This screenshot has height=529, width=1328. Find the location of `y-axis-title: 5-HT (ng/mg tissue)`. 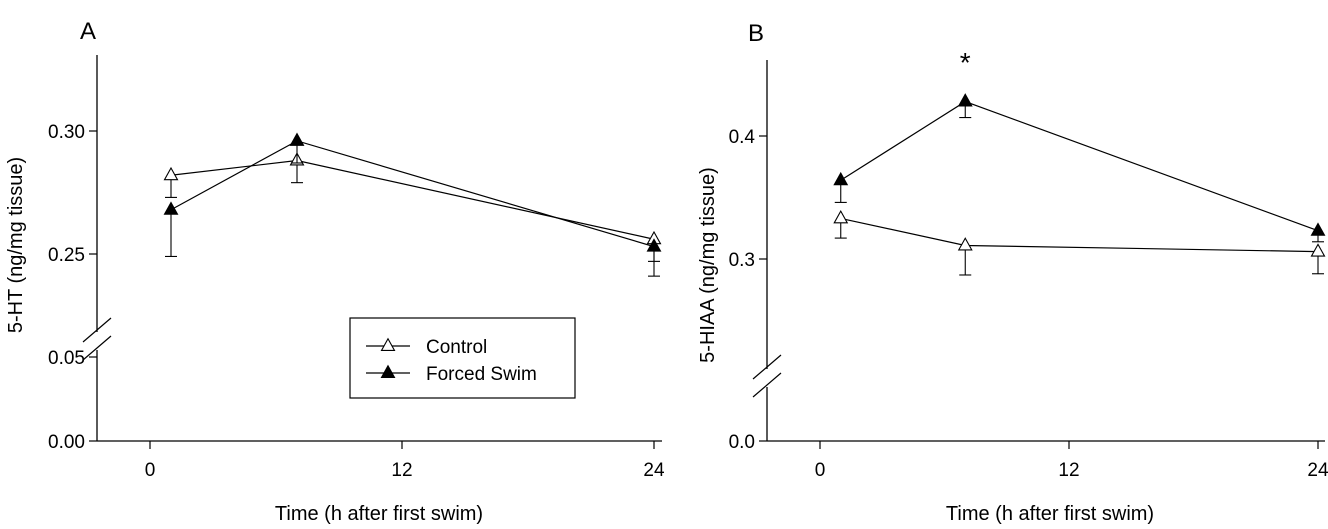

y-axis-title: 5-HT (ng/mg tissue) is located at coordinates (16, 245).